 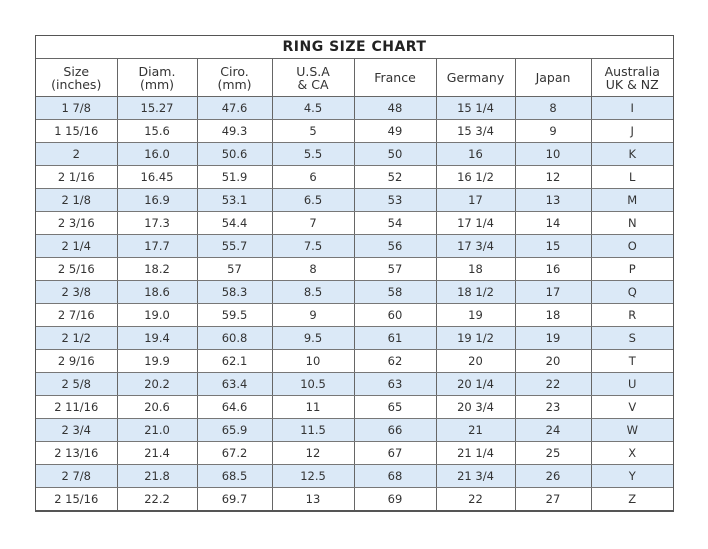 I want to click on table-cell: 19.9, so click(x=156, y=361).